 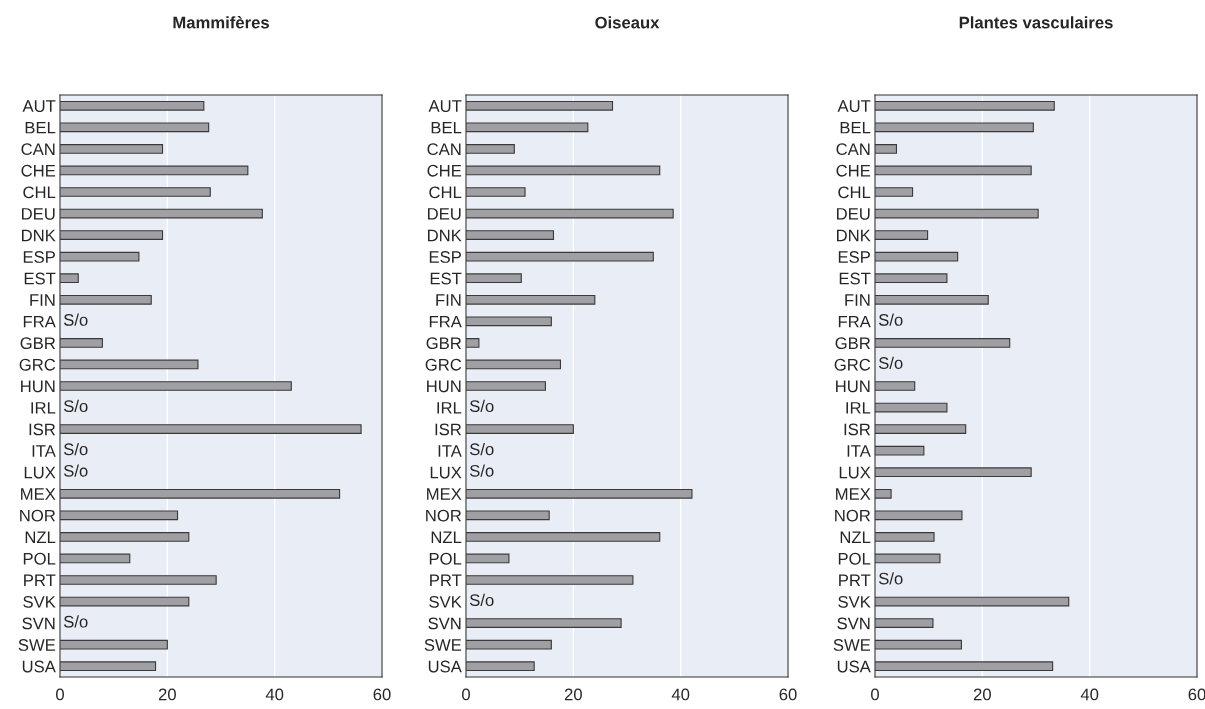 What do you see at coordinates (1036, 22) in the screenshot?
I see `chart-title: Plantes vasculaires` at bounding box center [1036, 22].